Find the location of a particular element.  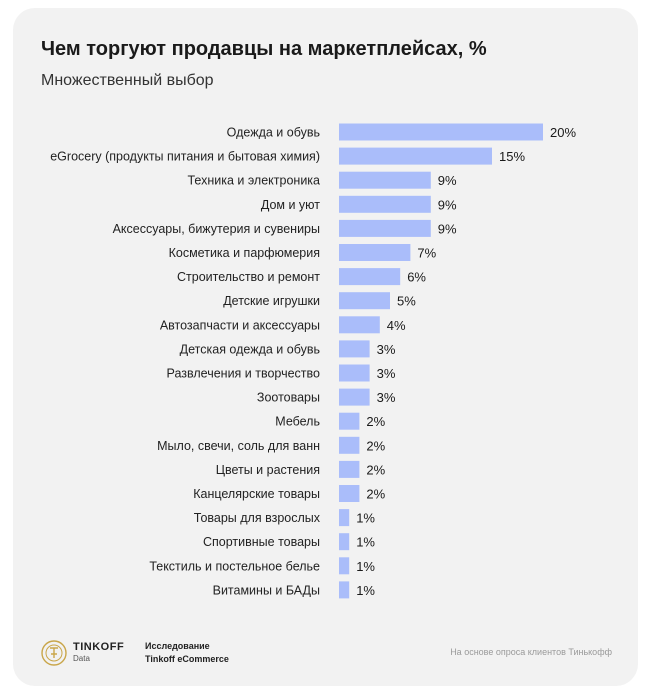

category-label: Развлечения и творчество is located at coordinates (243, 374).